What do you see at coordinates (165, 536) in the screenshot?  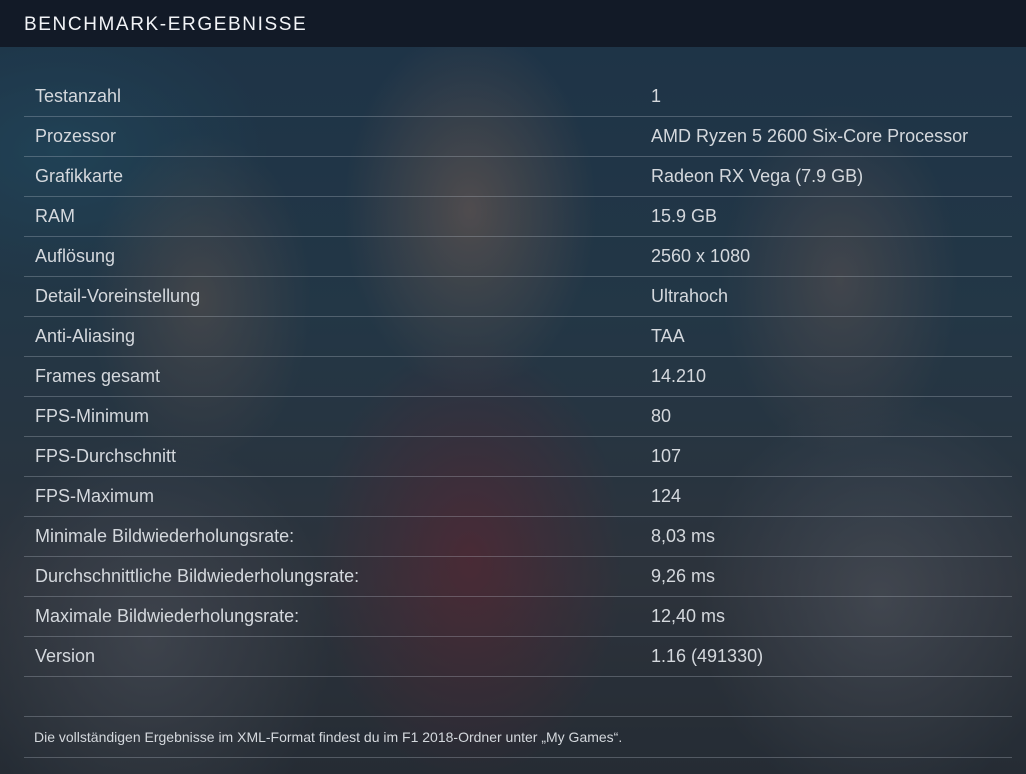 I see `result-label: Minimale Bildwiederholungsrate:` at bounding box center [165, 536].